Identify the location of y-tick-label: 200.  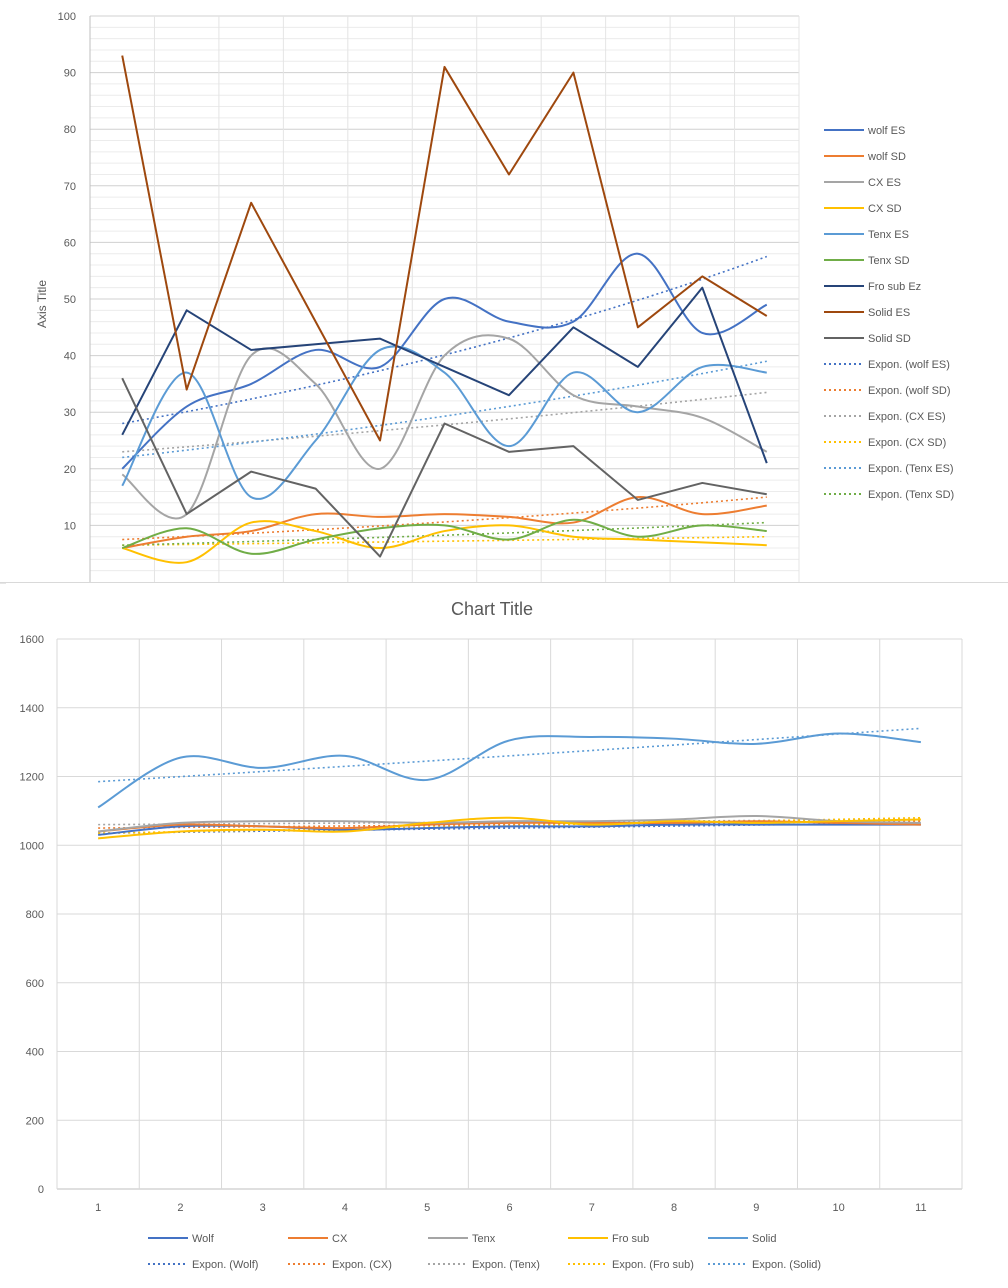
(35, 1121).